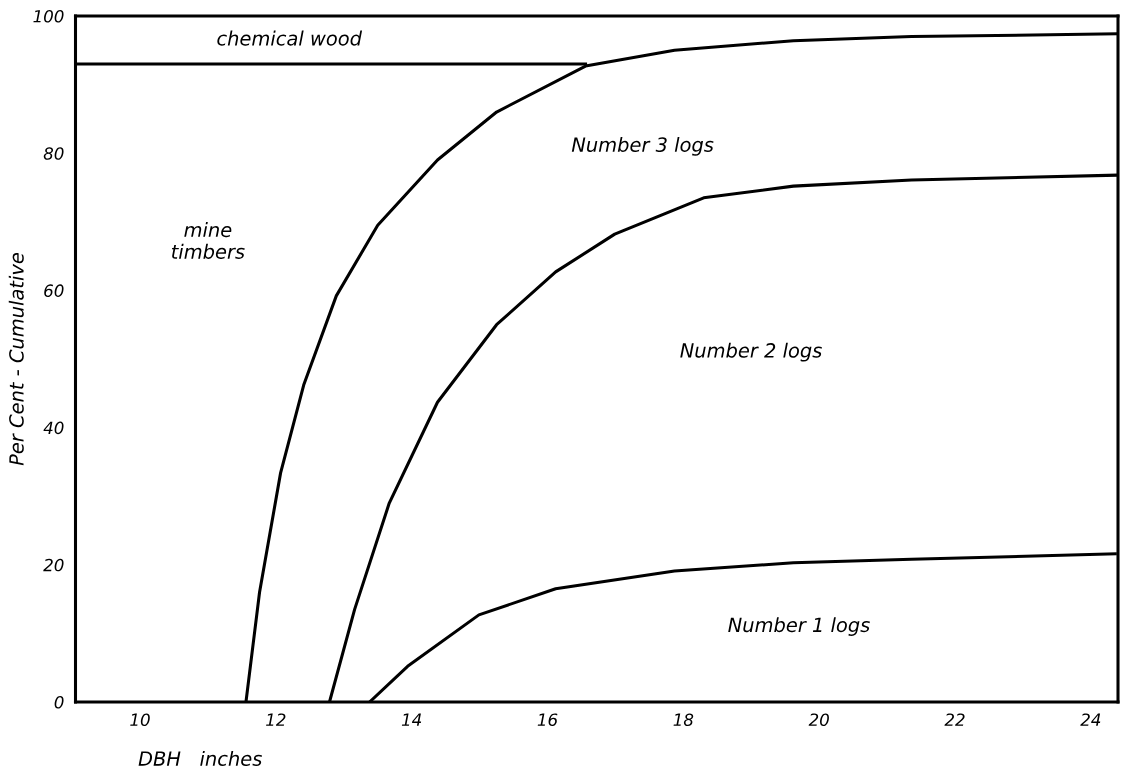 The width and height of the screenshot is (1128, 778). What do you see at coordinates (53, 428) in the screenshot?
I see `y-tick-label: 40` at bounding box center [53, 428].